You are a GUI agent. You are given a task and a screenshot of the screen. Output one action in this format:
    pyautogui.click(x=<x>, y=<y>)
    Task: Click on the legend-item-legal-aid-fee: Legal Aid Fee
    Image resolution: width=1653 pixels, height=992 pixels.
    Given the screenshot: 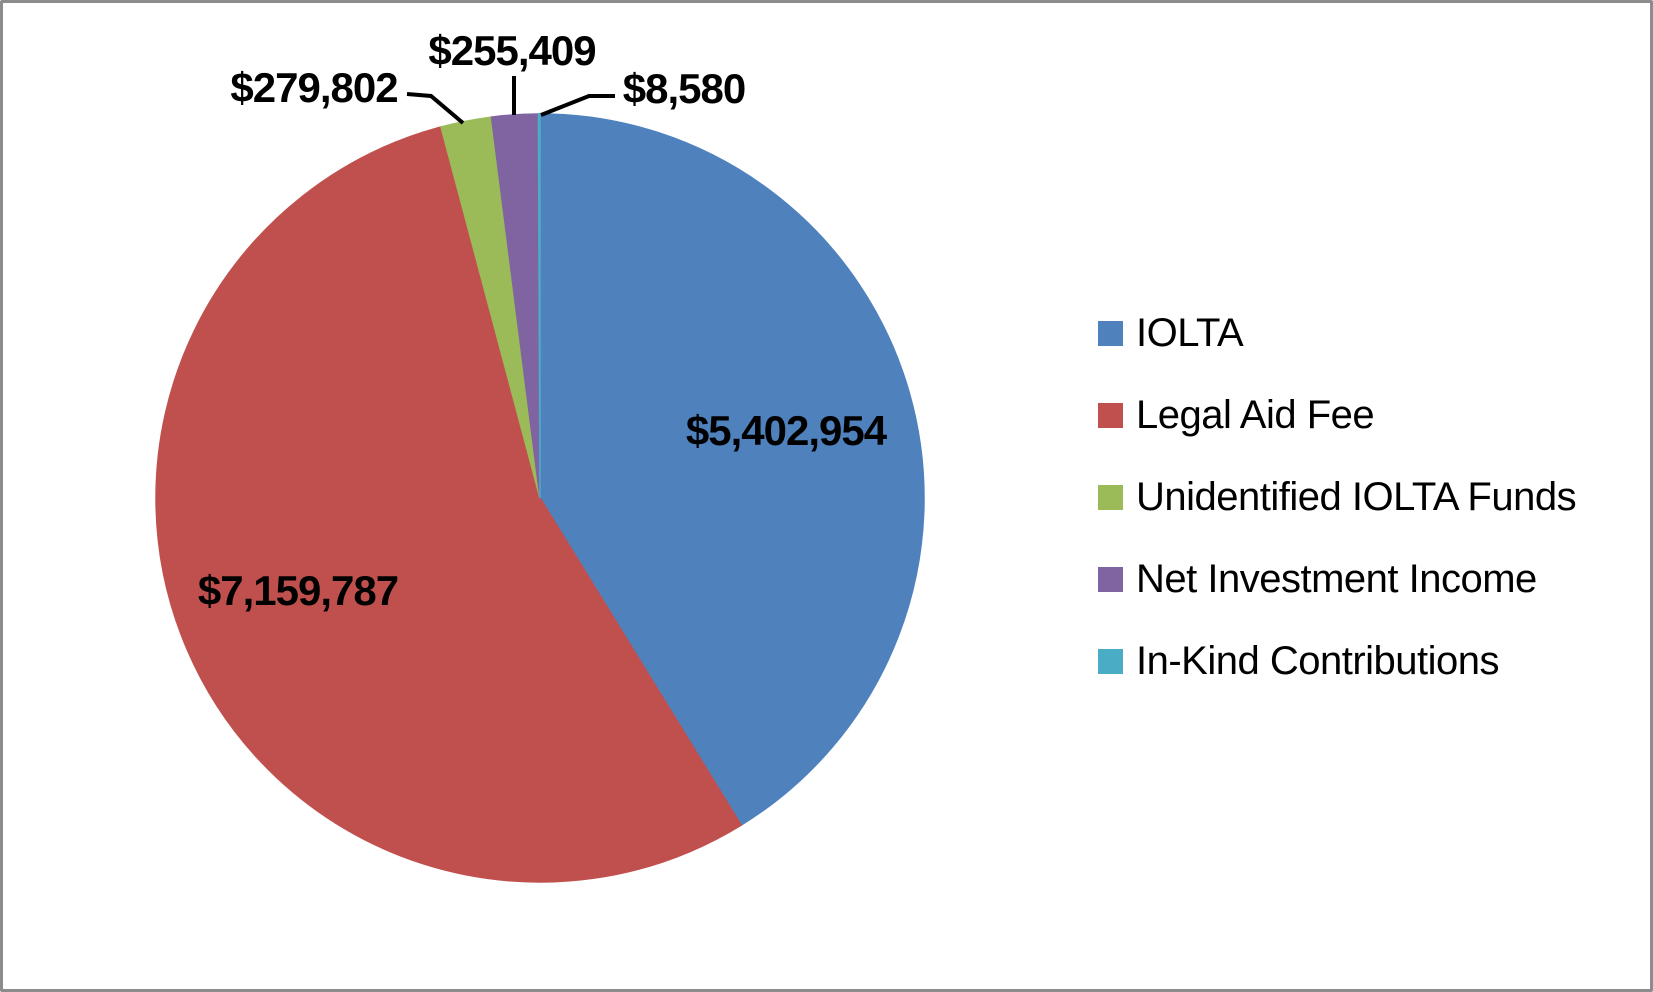 What is the action you would take?
    pyautogui.click(x=1337, y=415)
    